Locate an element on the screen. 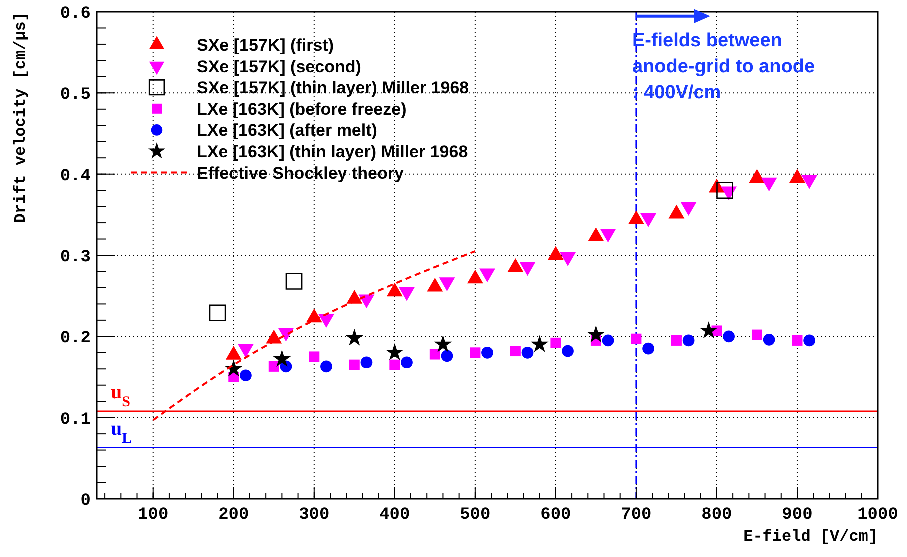  y-tick-label: 0.6 is located at coordinates (75, 14).